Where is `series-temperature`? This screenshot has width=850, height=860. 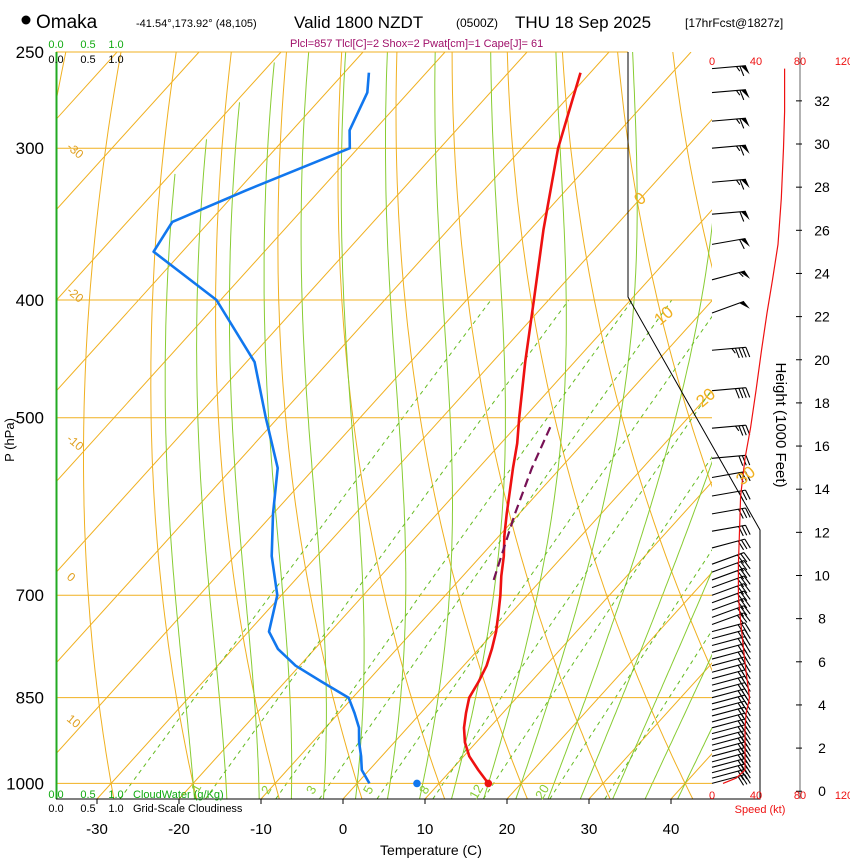 series-temperature is located at coordinates (522, 428).